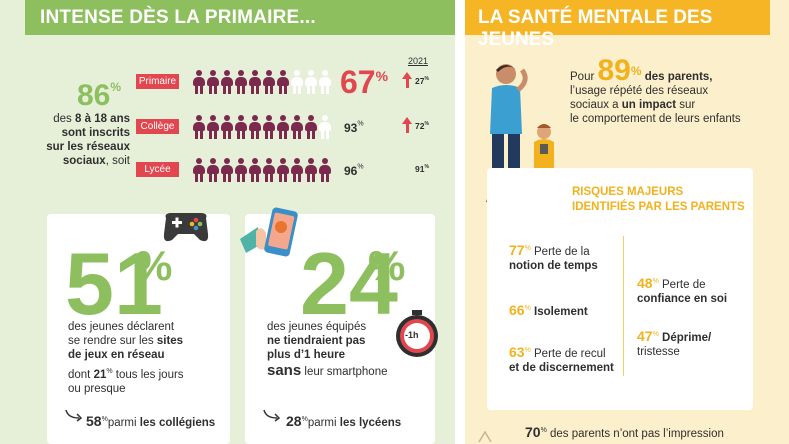 Image resolution: width=789 pixels, height=444 pixels. I want to click on intro-l1-pre: des, so click(64, 119).